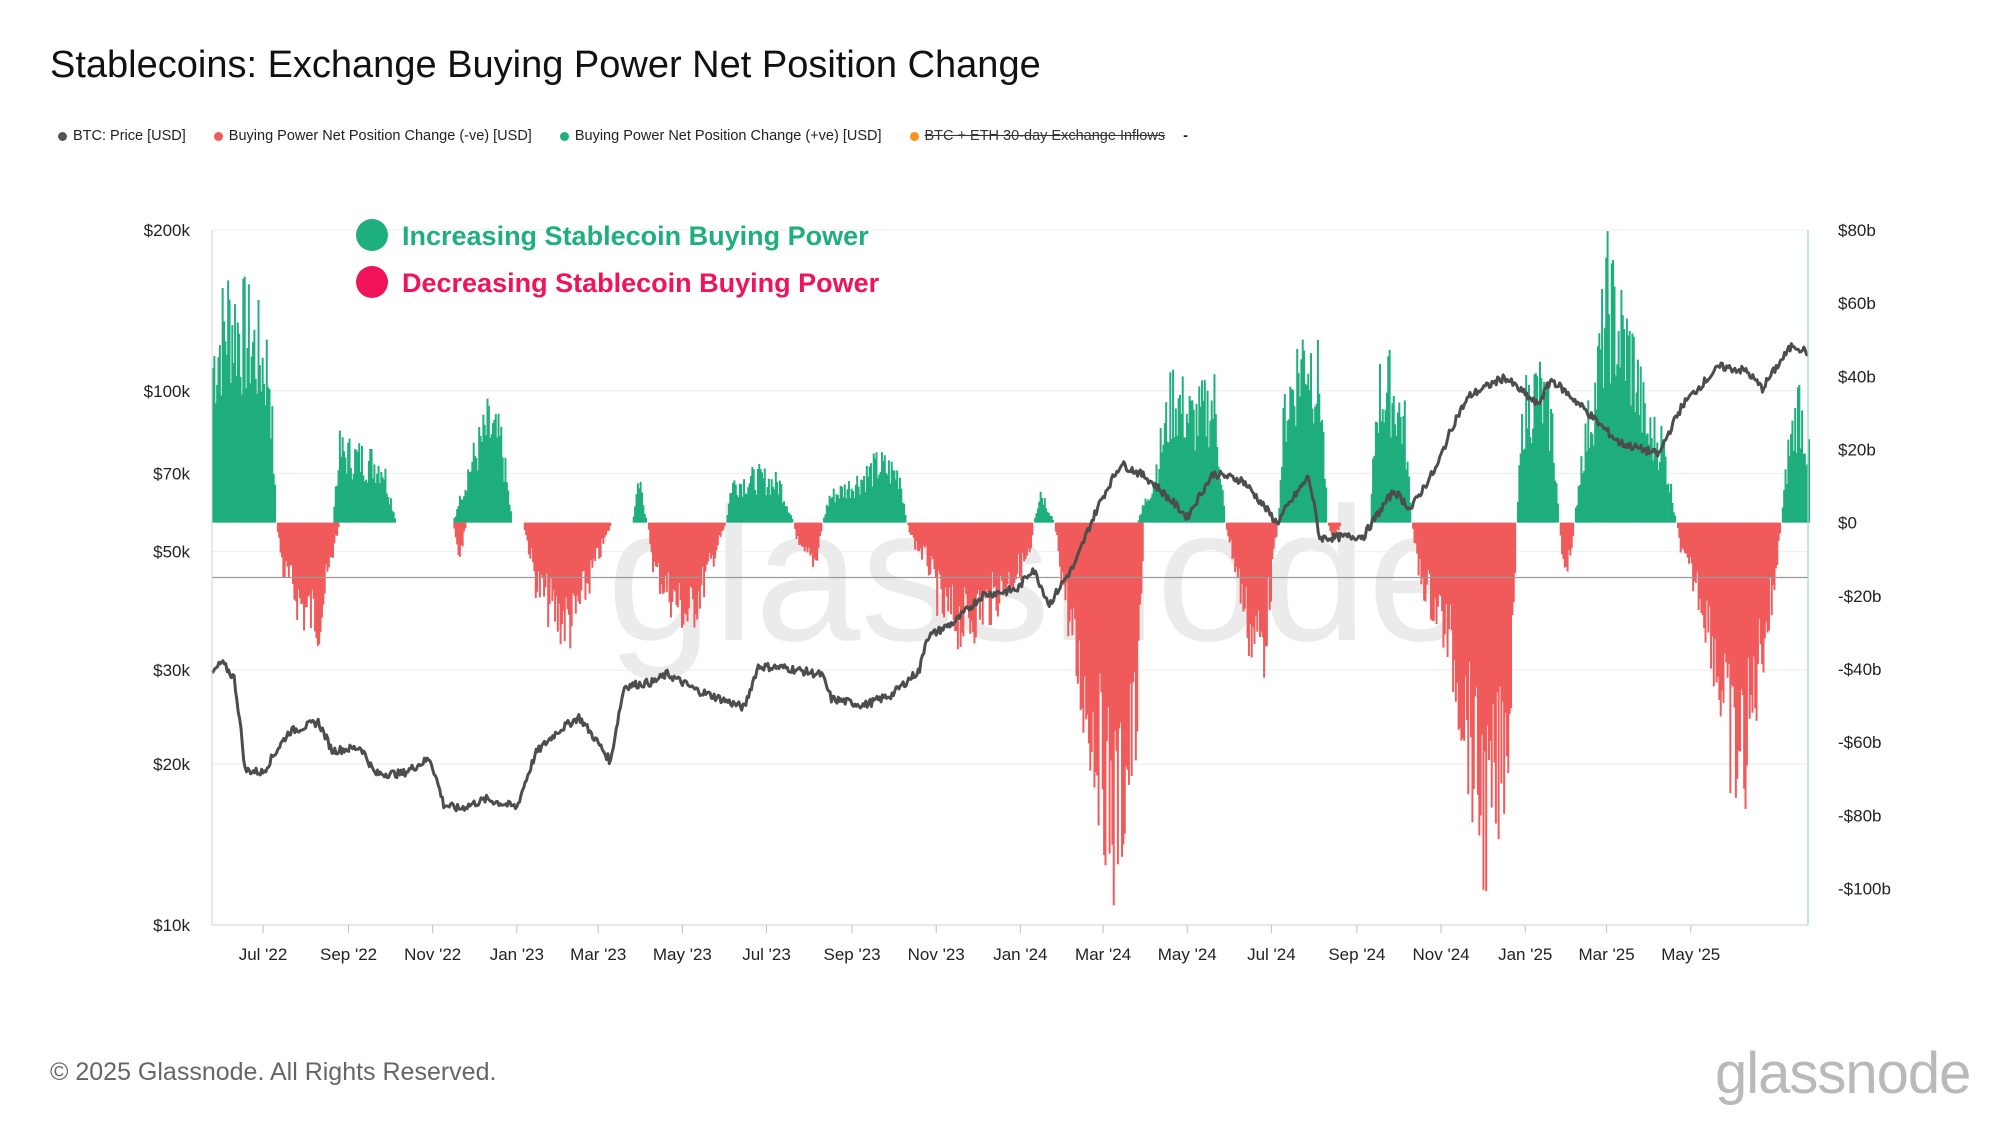  I want to click on copyright-footer: © 2025 Glassnode. All Rights Reserved., so click(273, 1072).